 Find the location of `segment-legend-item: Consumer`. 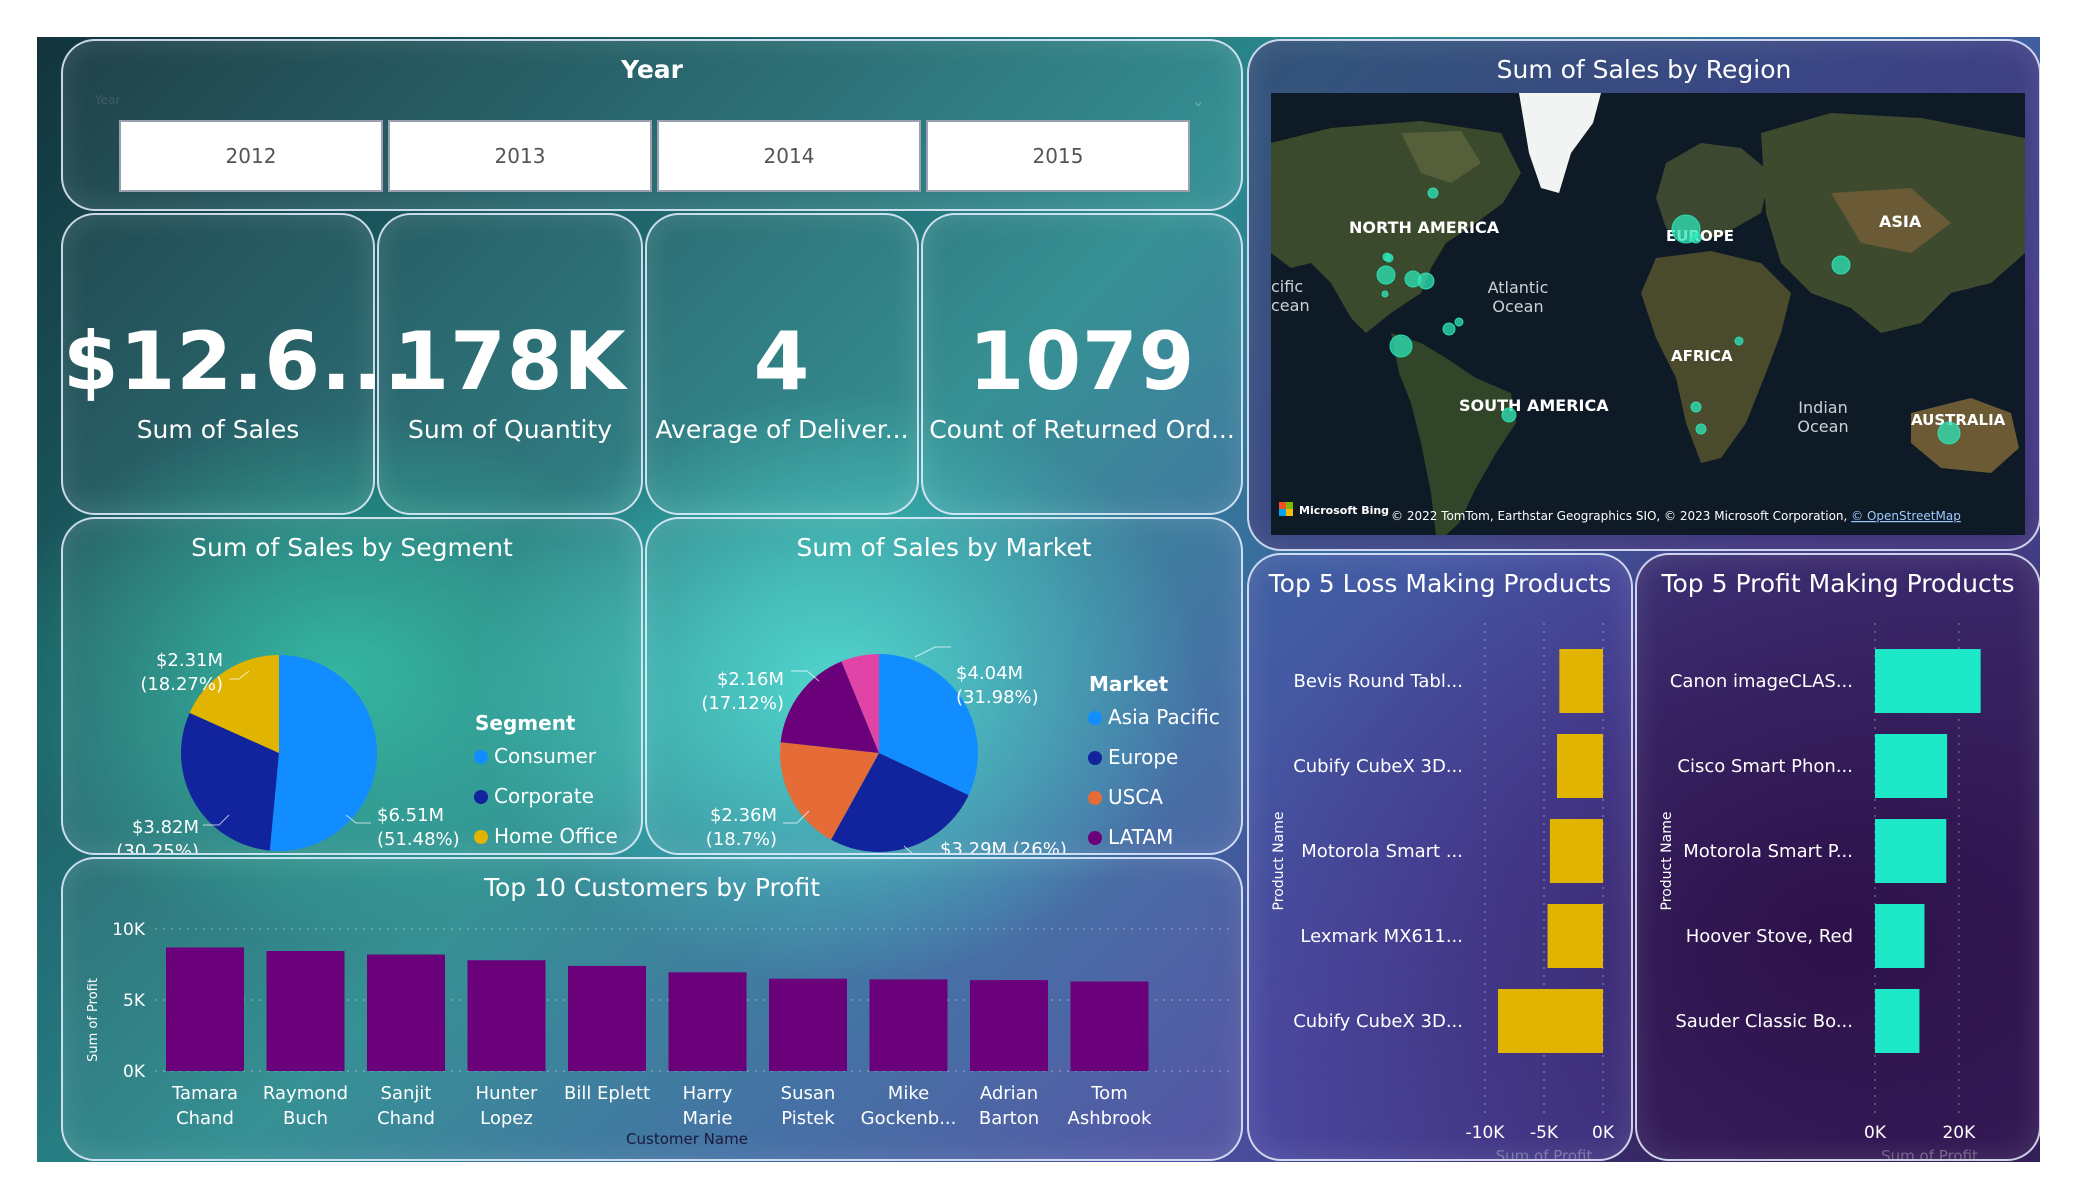

segment-legend-item: Consumer is located at coordinates (545, 756).